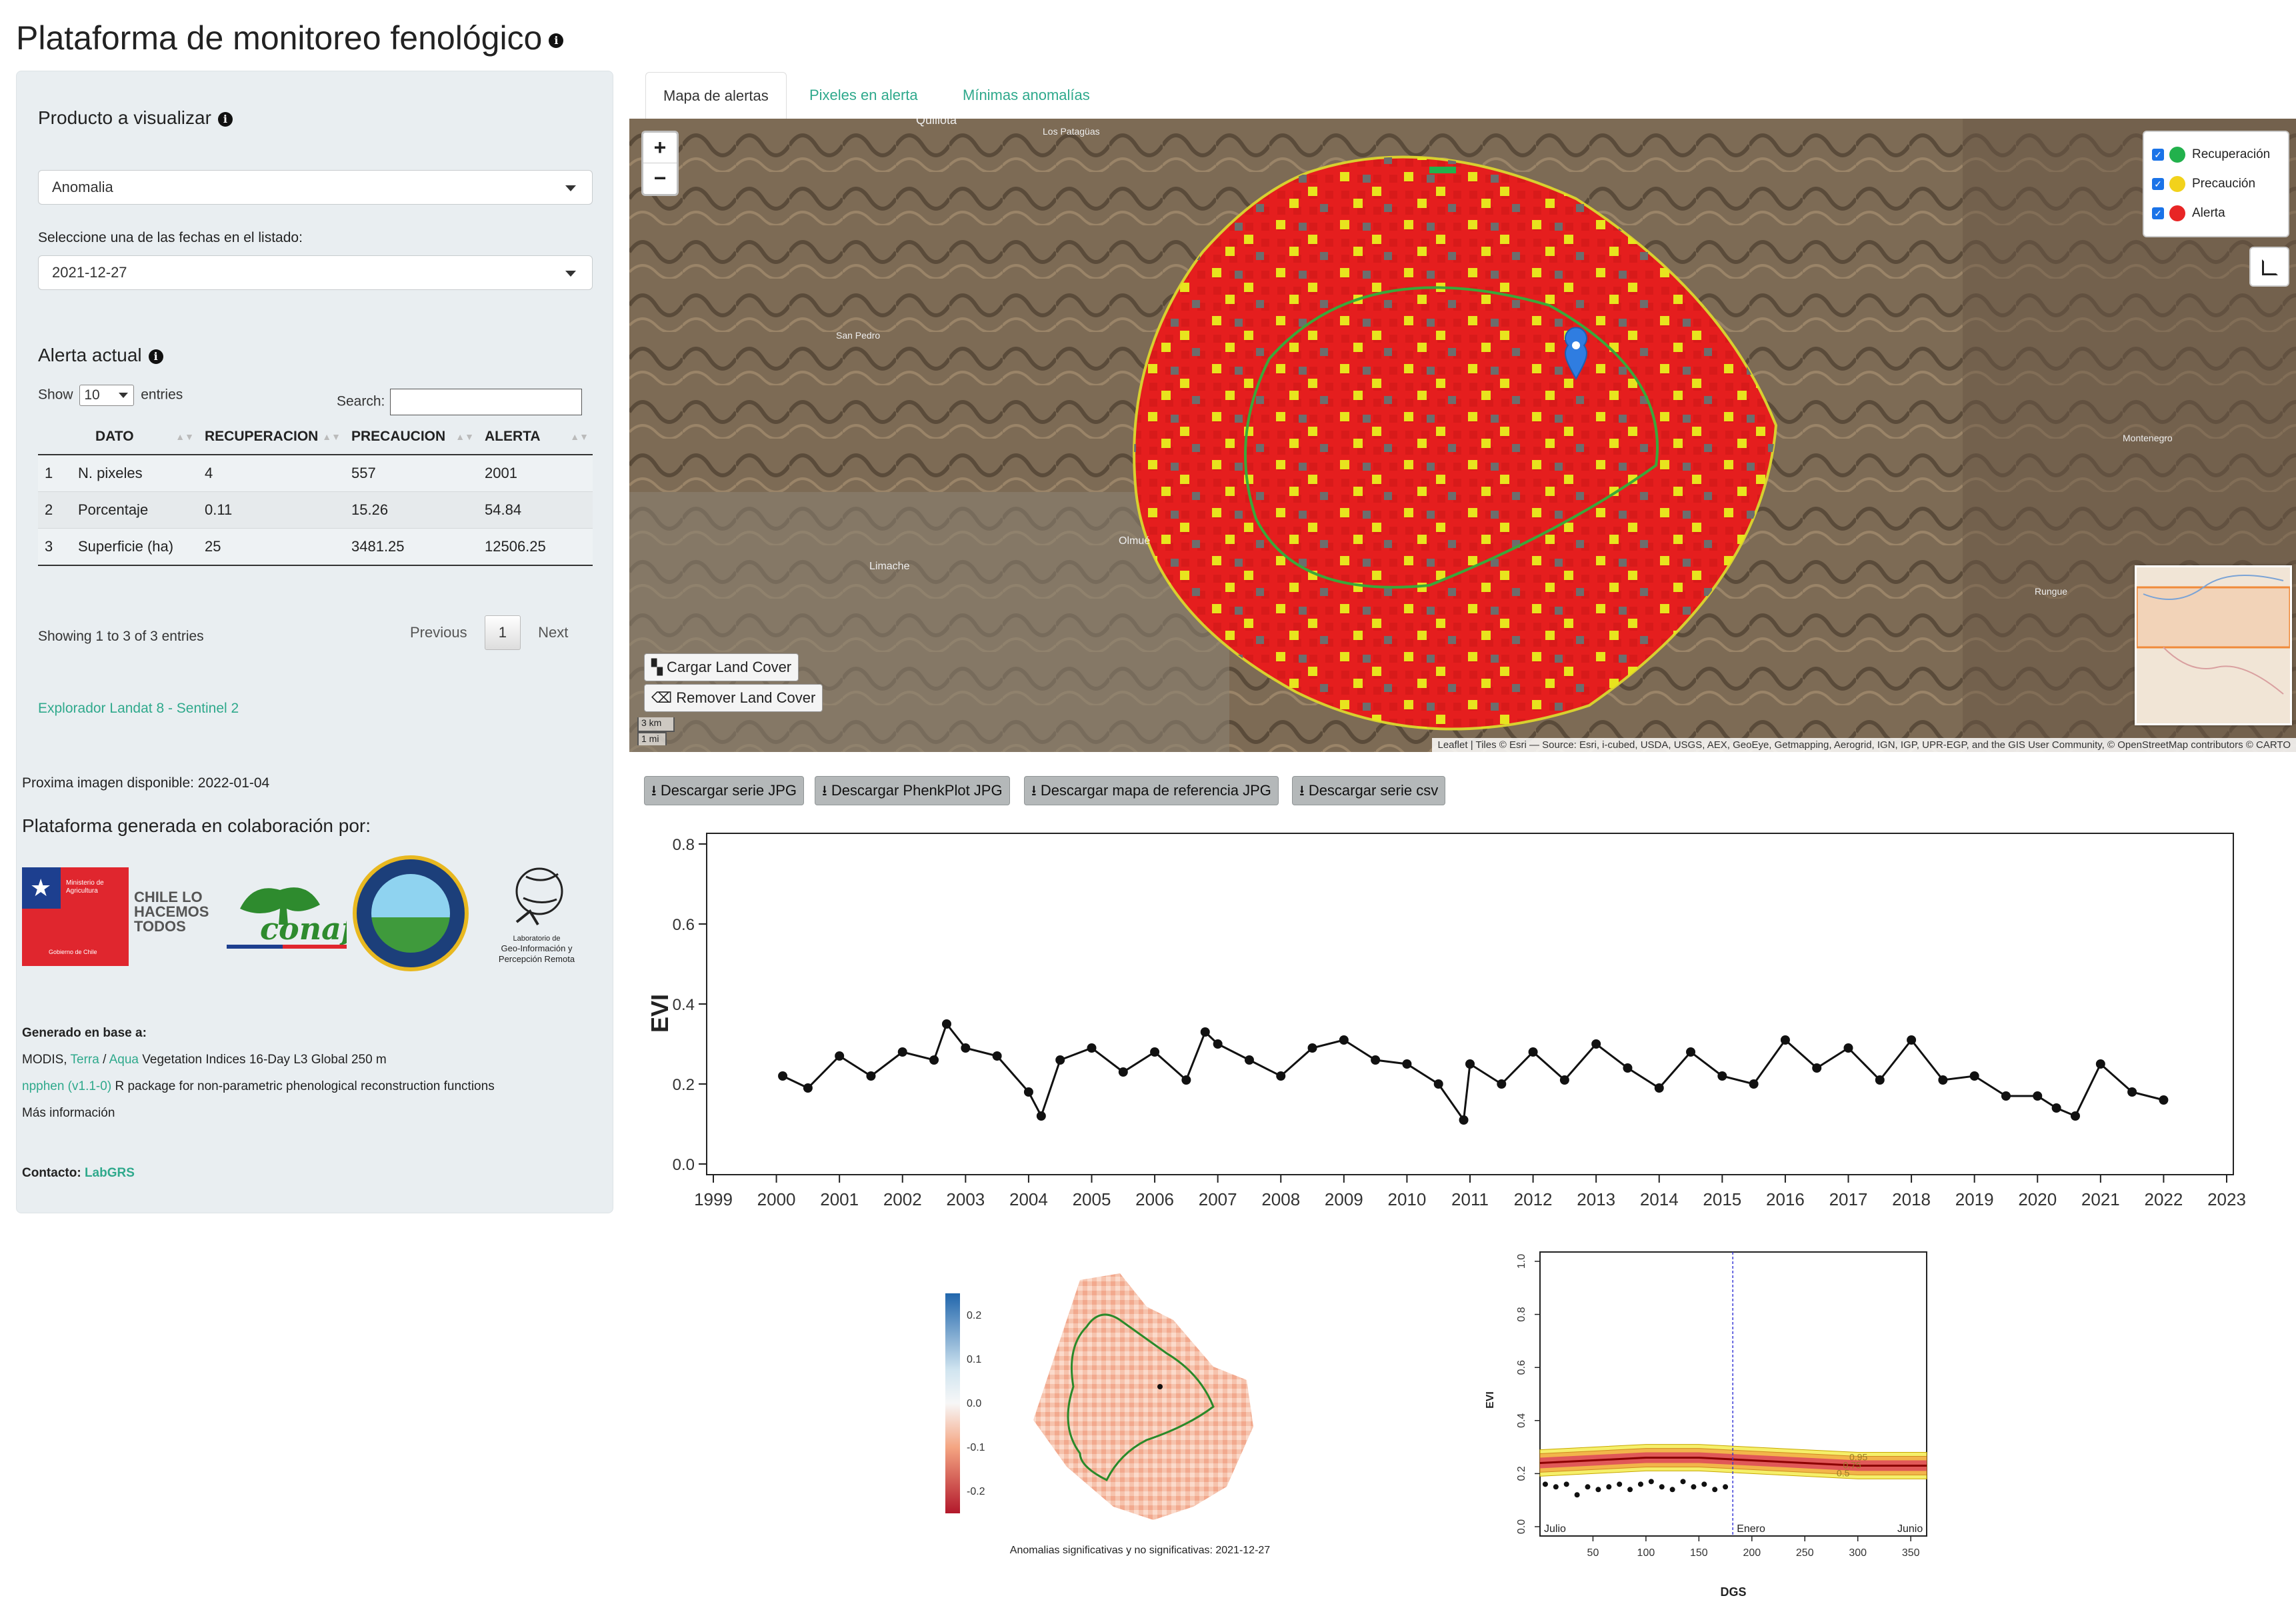 Image resolution: width=2296 pixels, height=1616 pixels. What do you see at coordinates (2216, 154) in the screenshot?
I see `layer-recuperacion: ✓ Recuperación` at bounding box center [2216, 154].